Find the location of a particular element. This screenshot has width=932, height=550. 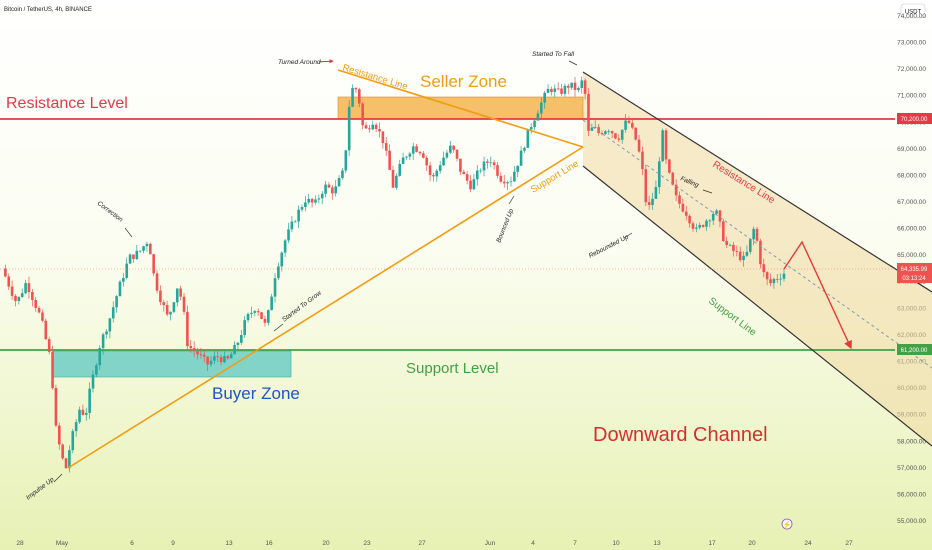

y-tick-label: 57,000.00 is located at coordinates (911, 468).